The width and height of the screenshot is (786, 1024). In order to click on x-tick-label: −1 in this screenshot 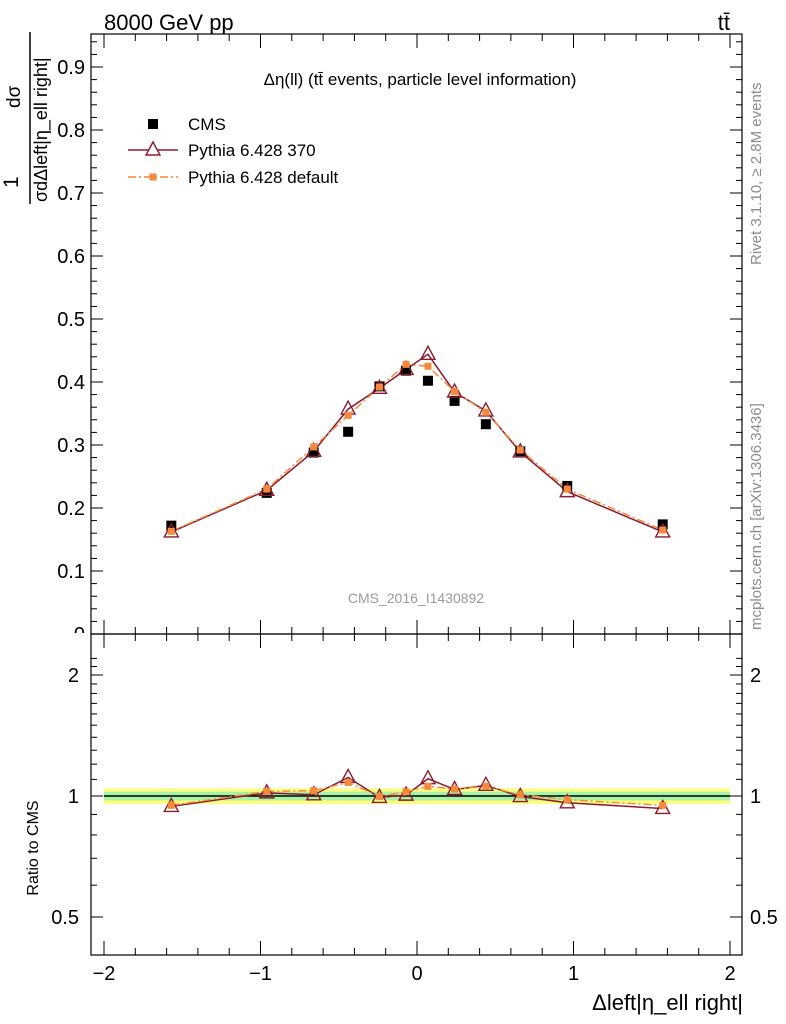, I will do `click(260, 974)`.